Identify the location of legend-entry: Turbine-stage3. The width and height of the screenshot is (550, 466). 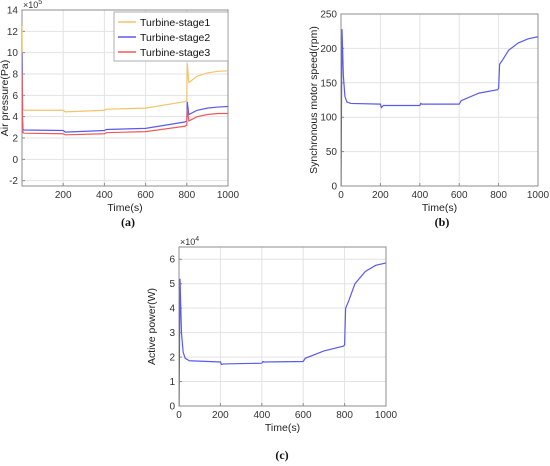
(175, 53).